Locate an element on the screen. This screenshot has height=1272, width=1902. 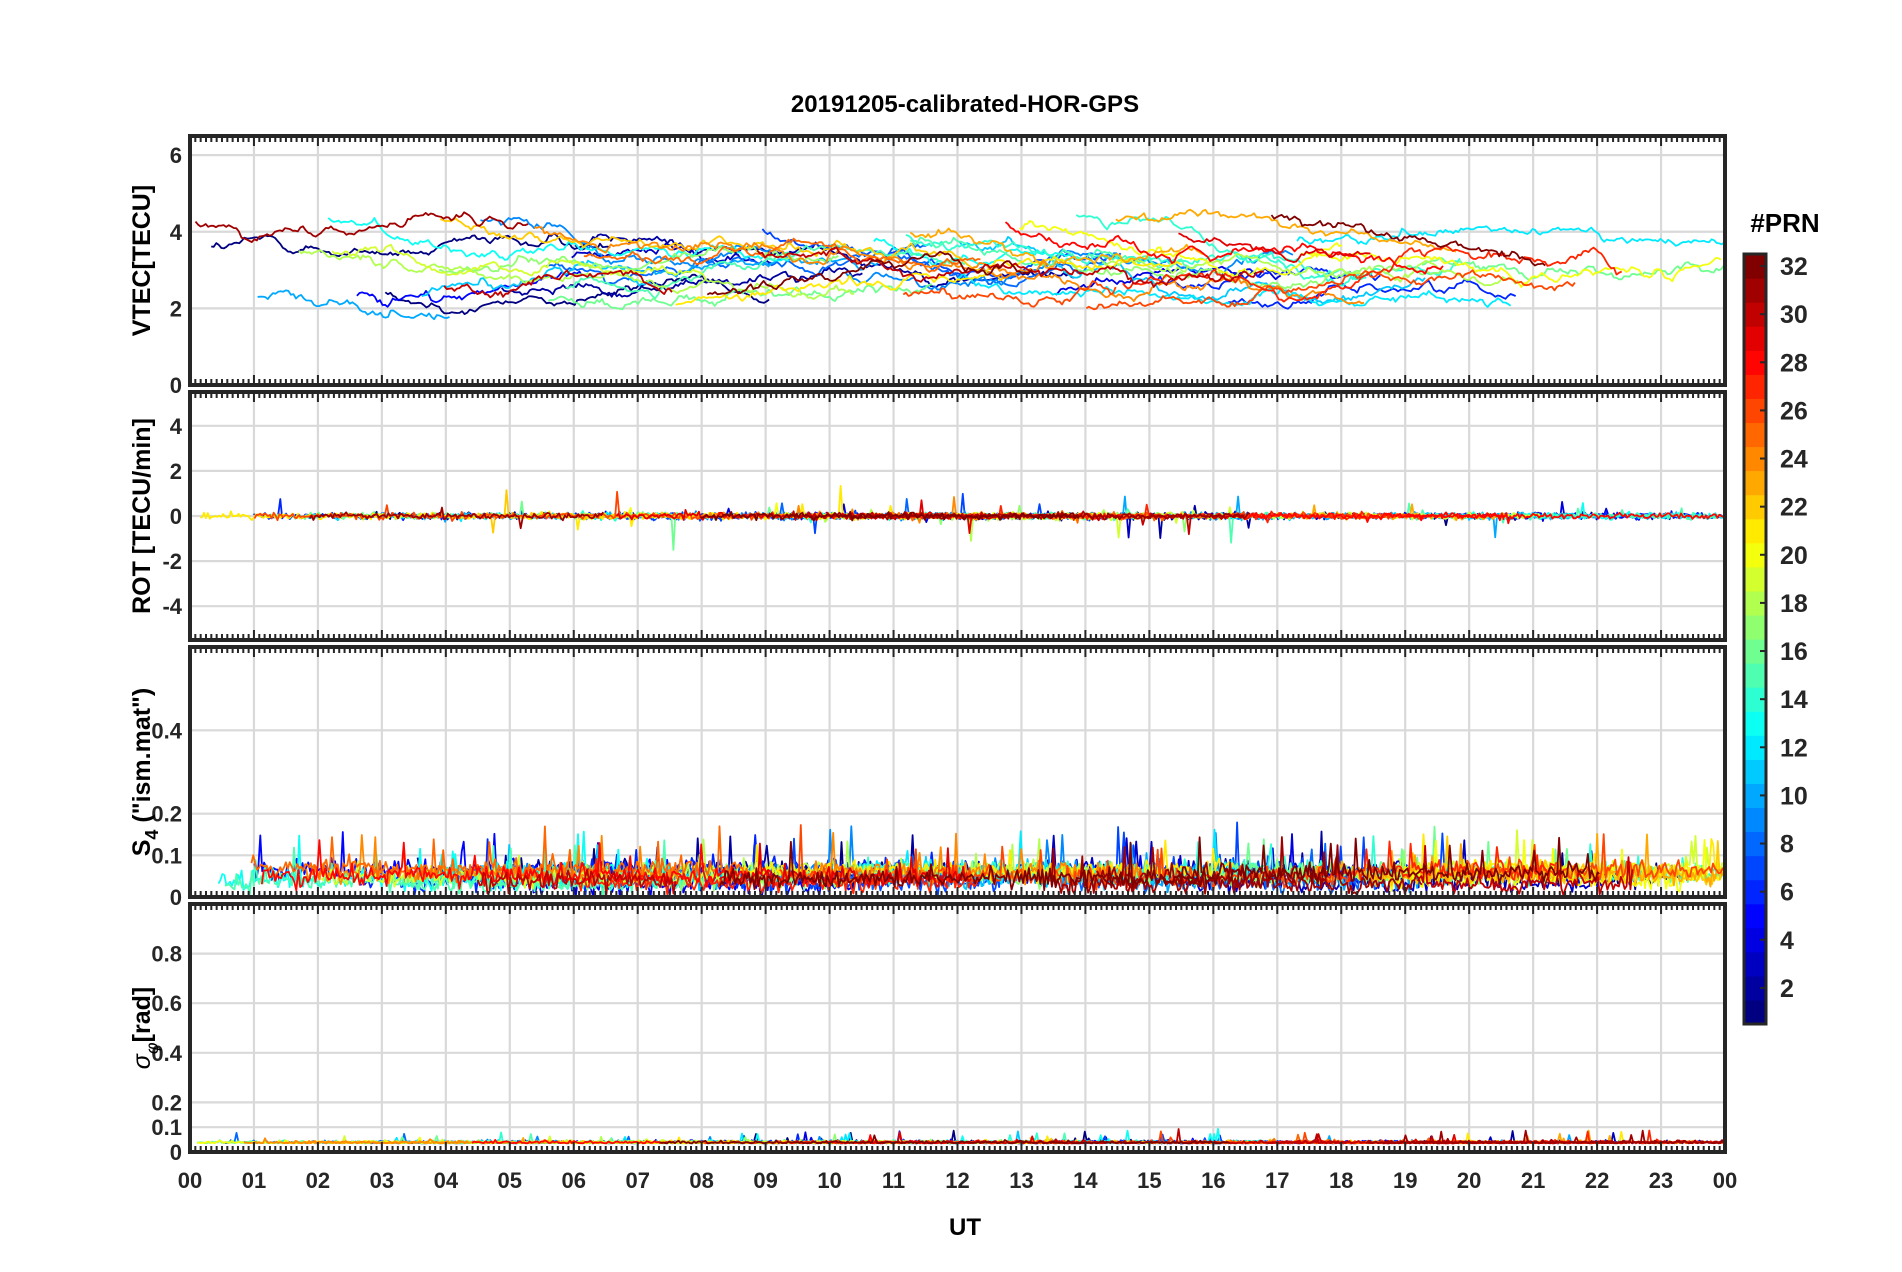
panel-vtec-series is located at coordinates (959, 264).